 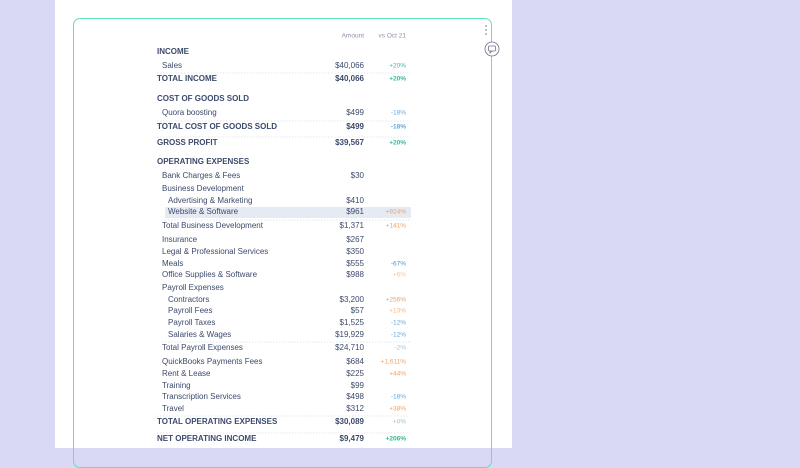 What do you see at coordinates (492, 49) in the screenshot?
I see `comment-button` at bounding box center [492, 49].